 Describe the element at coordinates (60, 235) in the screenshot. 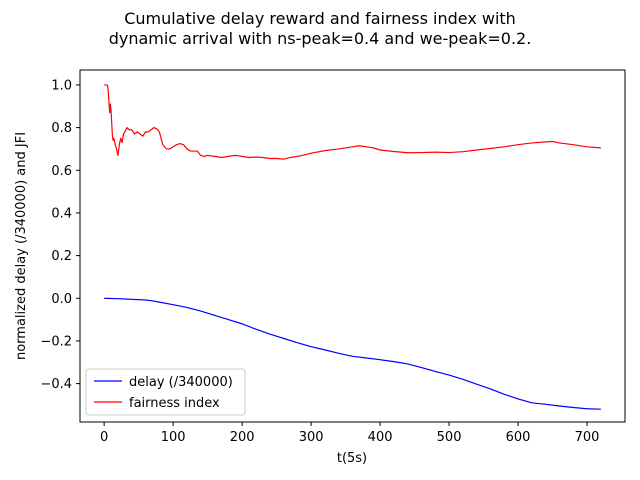

I see `y-axis: −0.4 −0.2 0.0 0.2 0.4 0.6 0.8 1.0` at that location.